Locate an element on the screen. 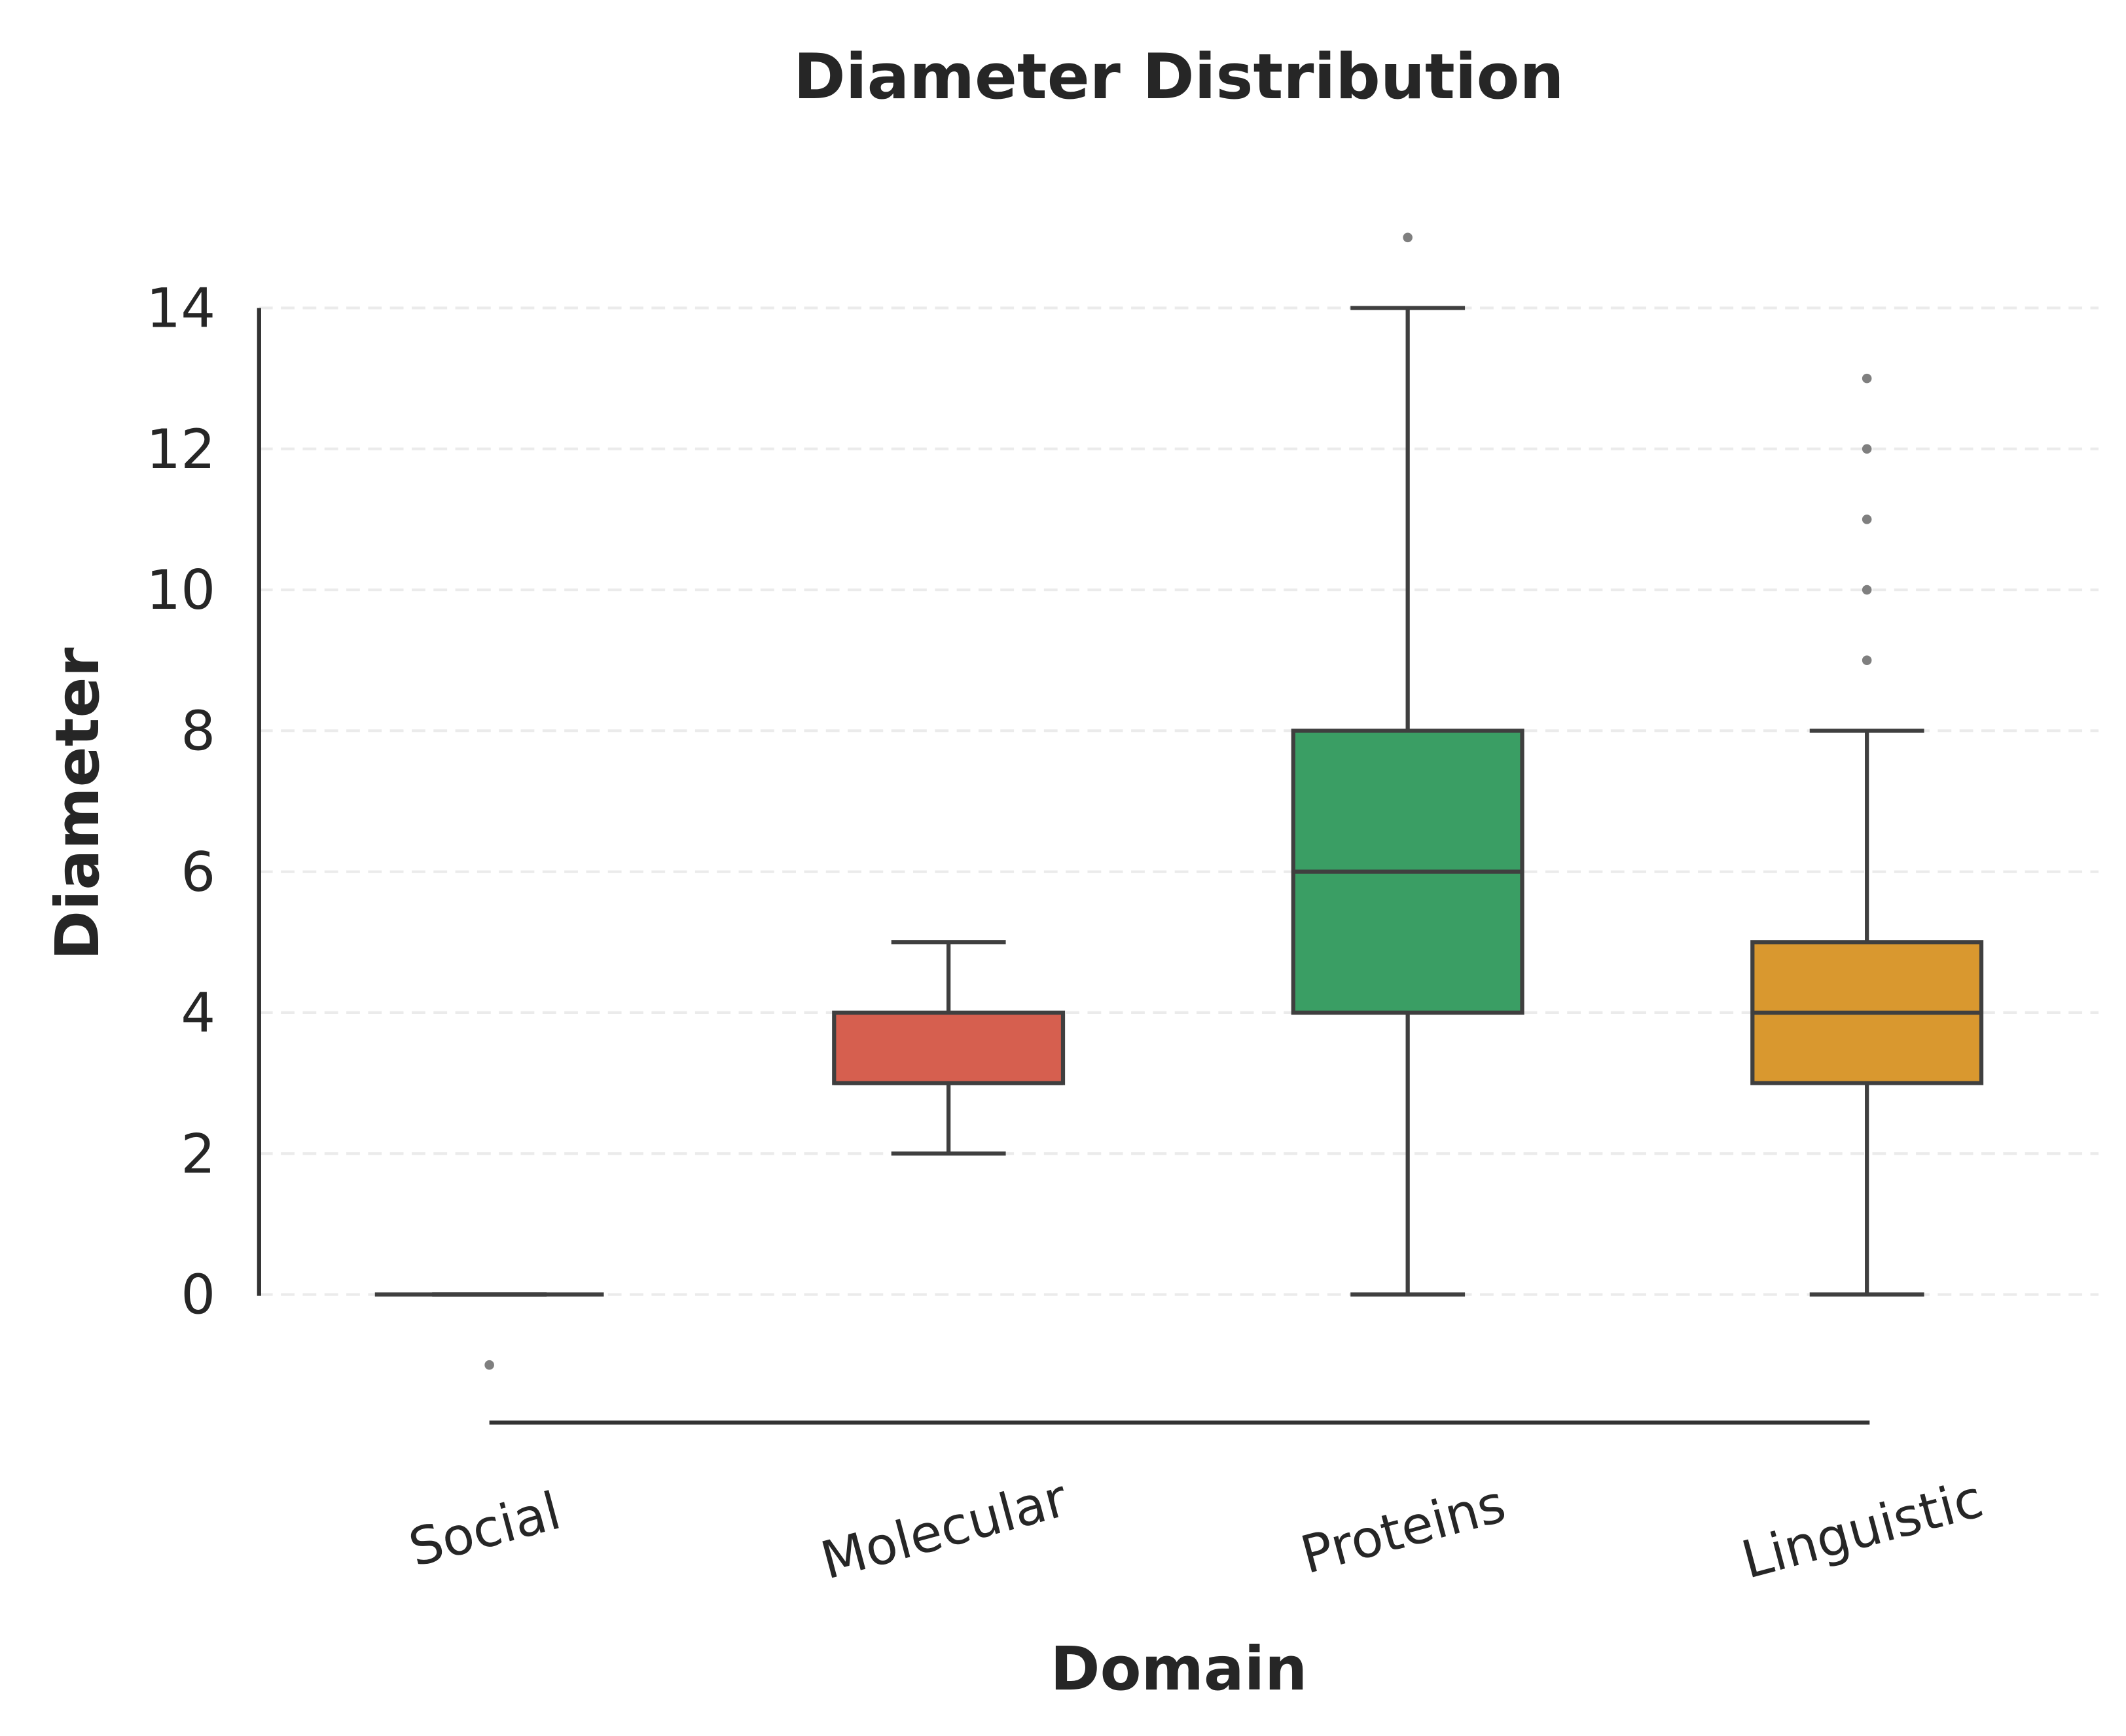 The image size is (2126, 1736). x-tick-label: Social is located at coordinates (484, 1530).